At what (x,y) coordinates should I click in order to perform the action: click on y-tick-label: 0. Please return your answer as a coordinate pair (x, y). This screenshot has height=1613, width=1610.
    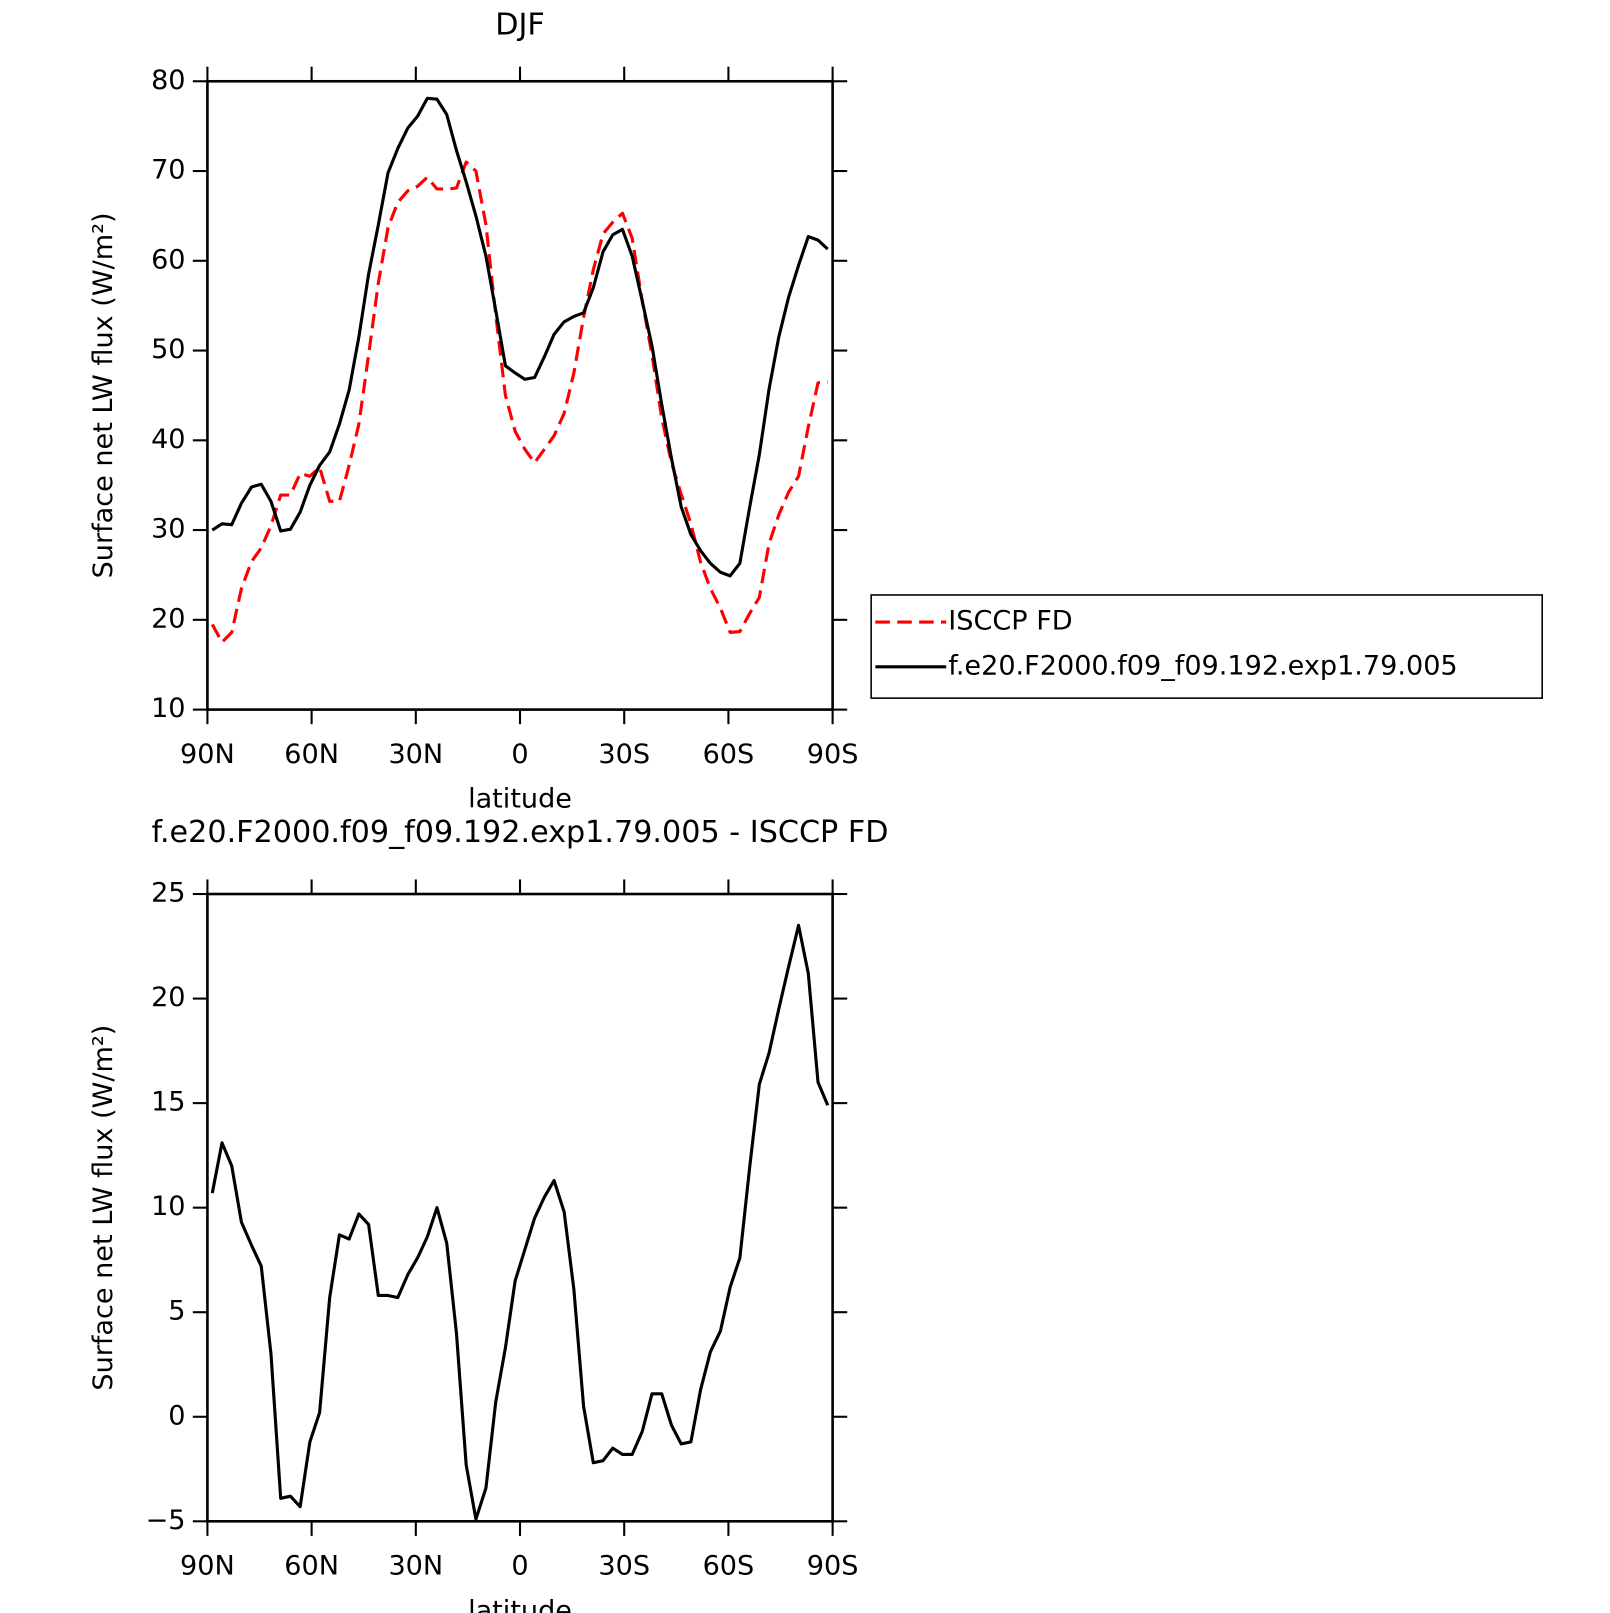
    Looking at the image, I should click on (176, 1415).